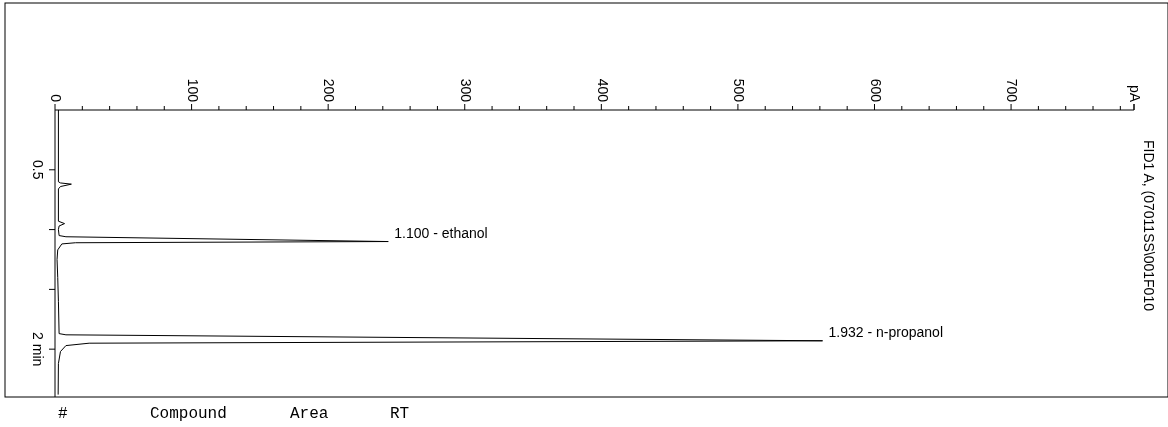 This screenshot has height=427, width=1168. I want to click on x-tick-label: 100, so click(192, 90).